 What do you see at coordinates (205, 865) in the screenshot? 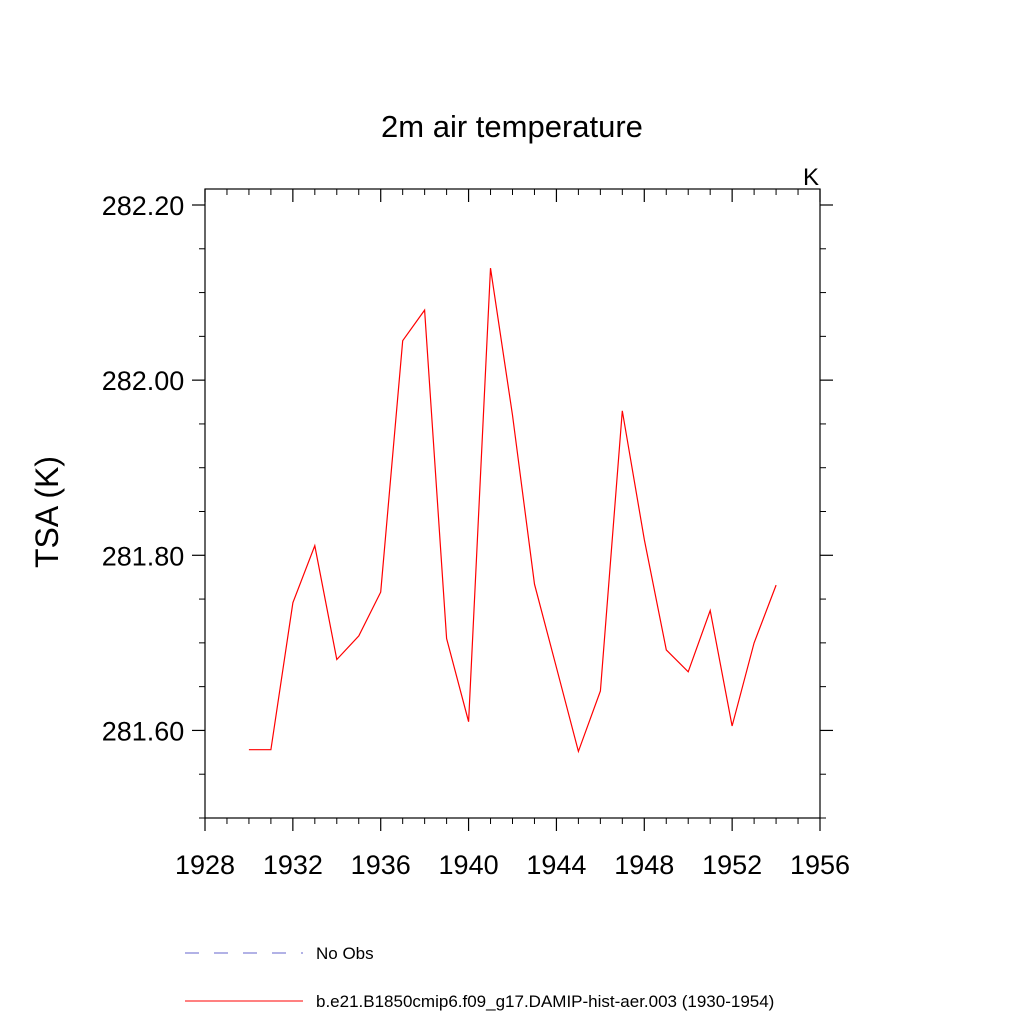
I see `x-tick-label: 1928` at bounding box center [205, 865].